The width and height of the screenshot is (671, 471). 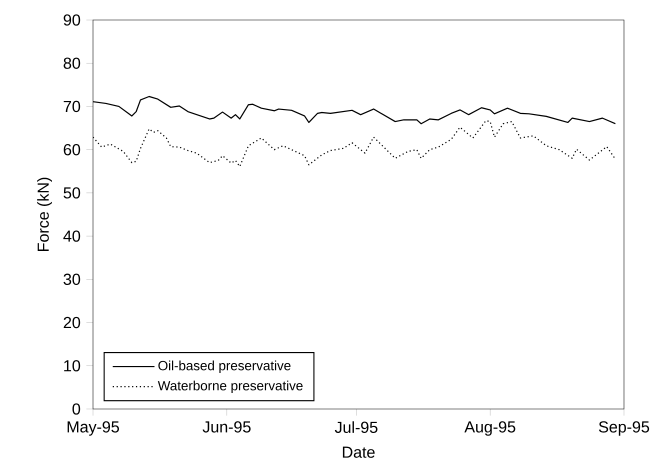 I want to click on legend-label: Oil-based preservative, so click(x=224, y=366).